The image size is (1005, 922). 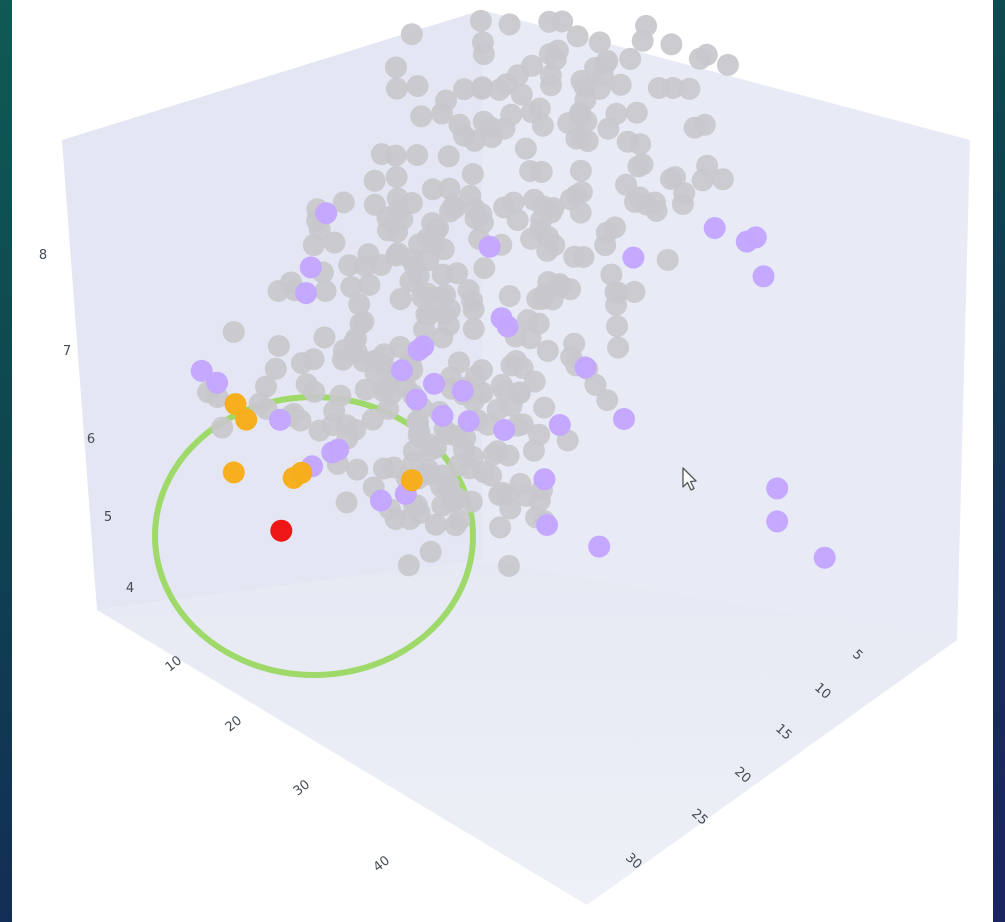 I want to click on z-tick-label: 4, so click(x=130, y=588).